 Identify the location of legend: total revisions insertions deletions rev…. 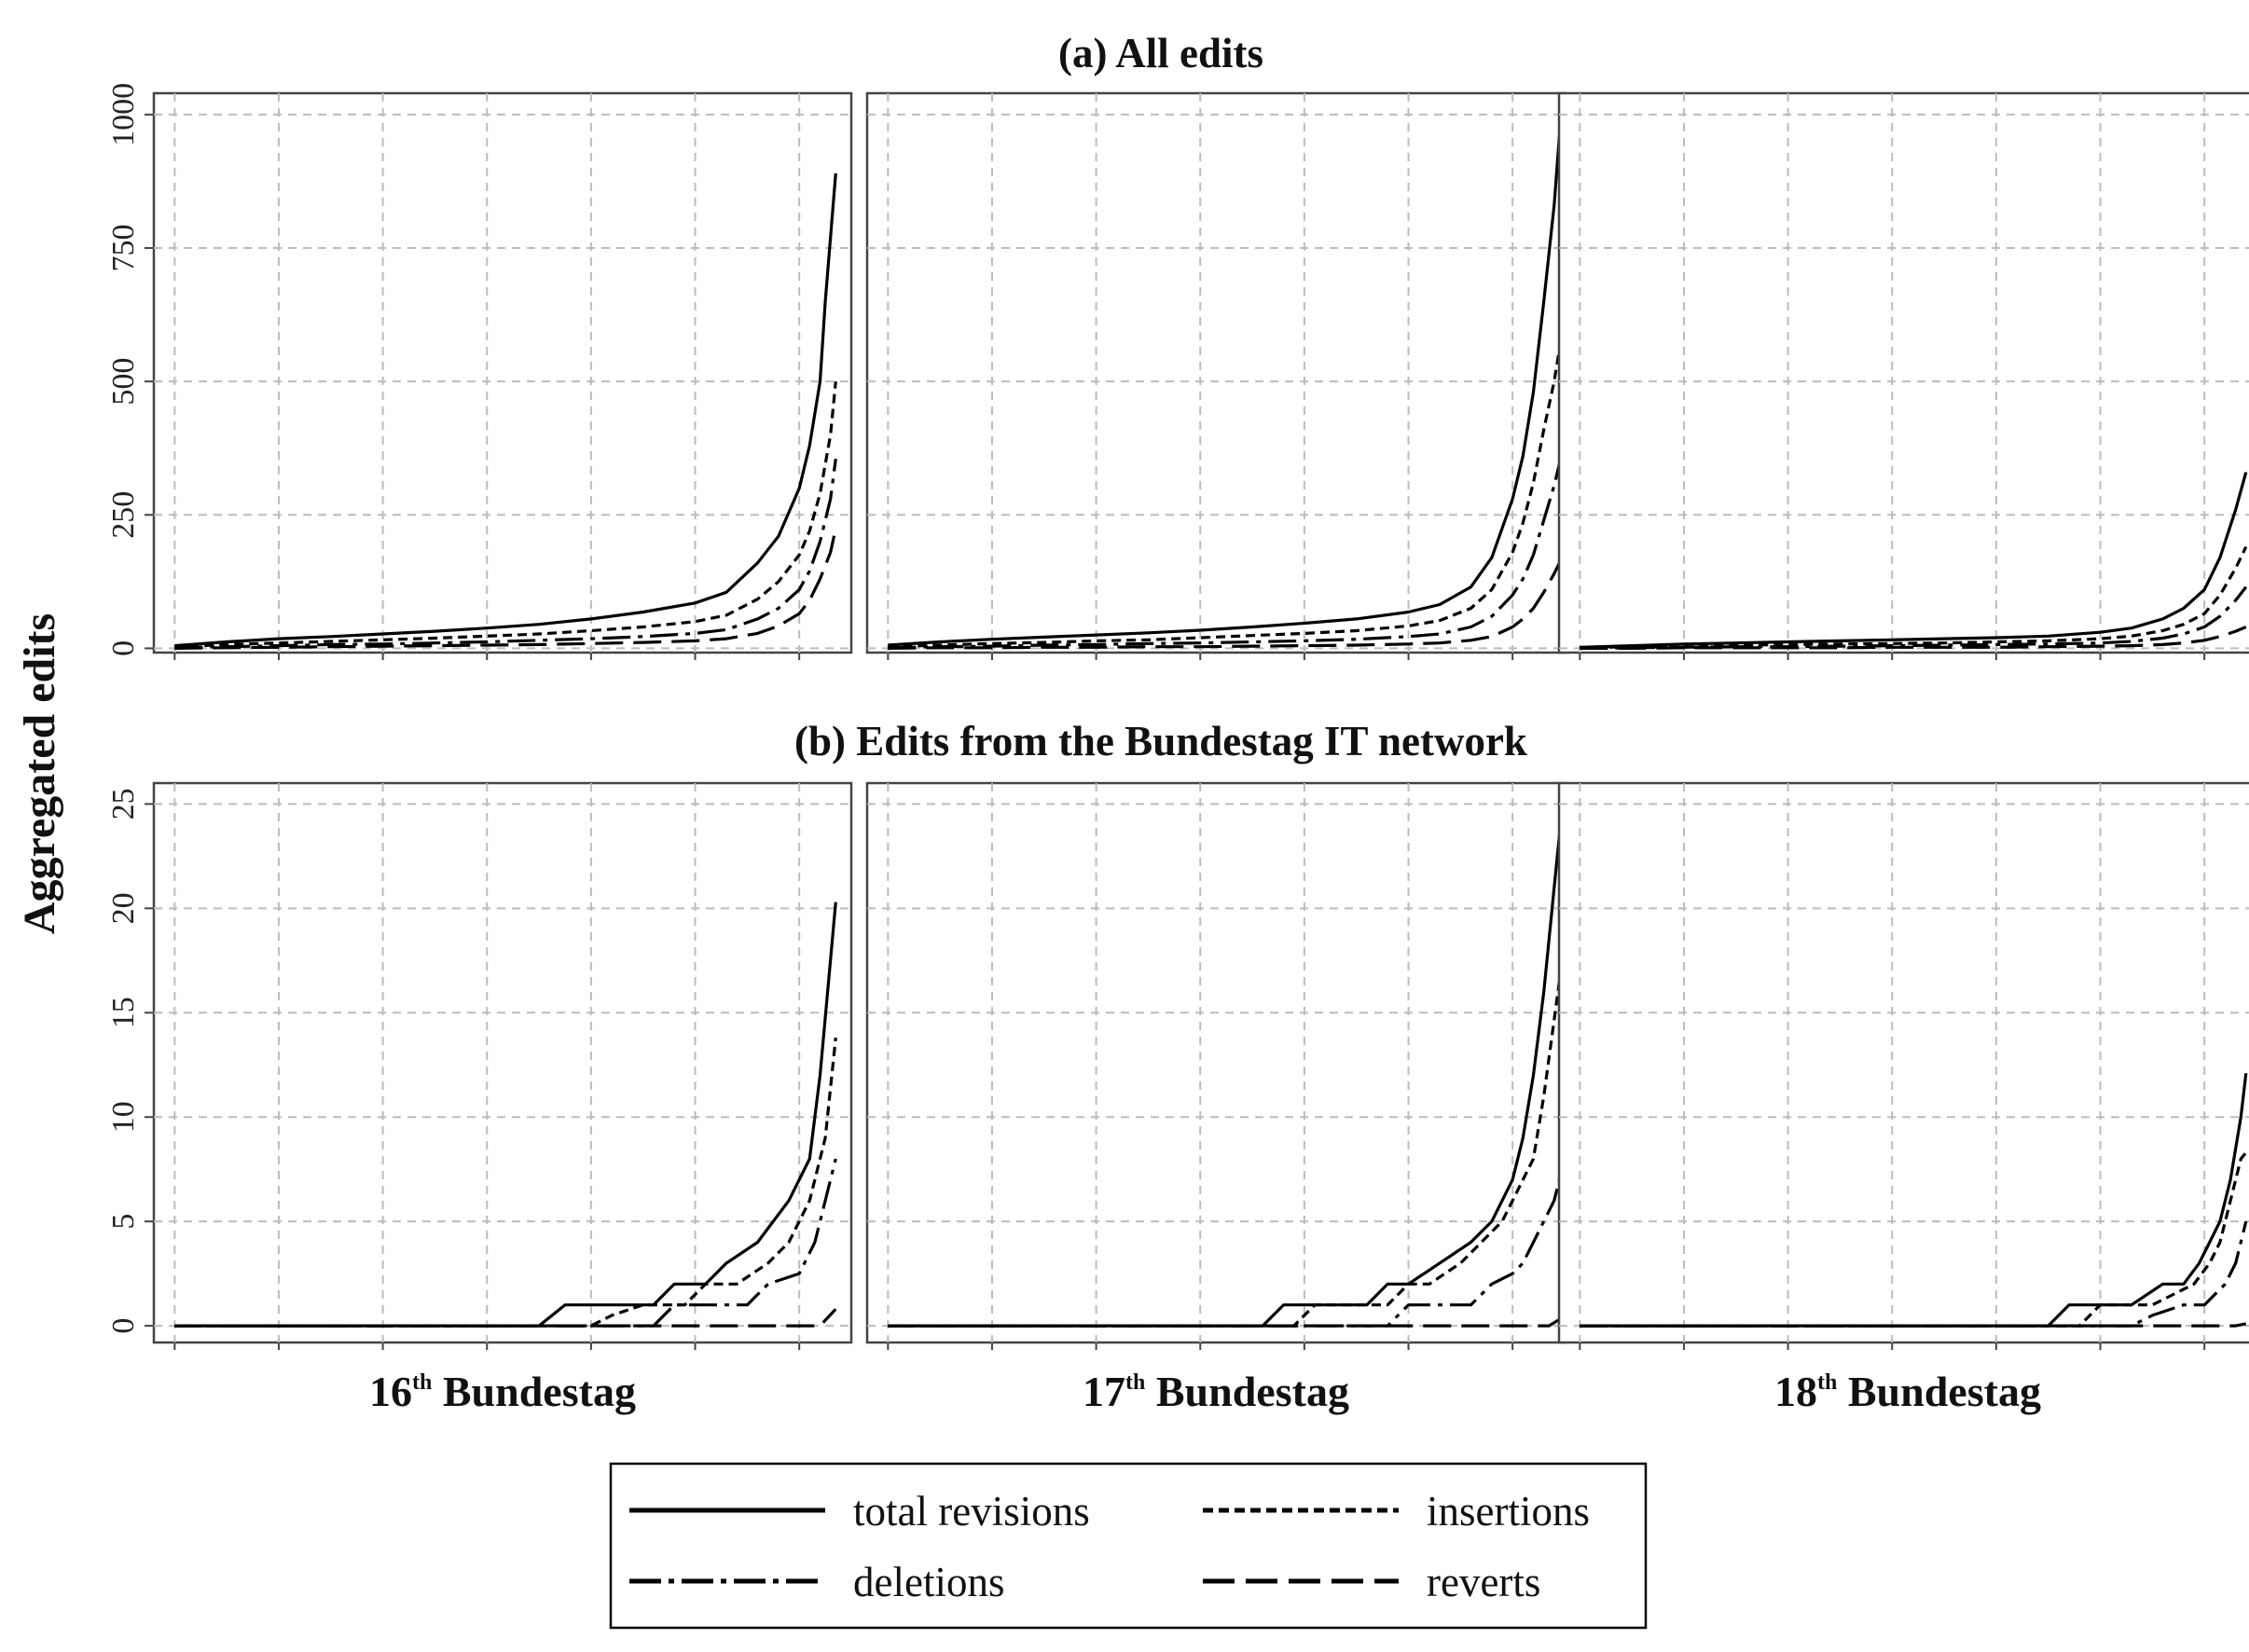
(1128, 1546).